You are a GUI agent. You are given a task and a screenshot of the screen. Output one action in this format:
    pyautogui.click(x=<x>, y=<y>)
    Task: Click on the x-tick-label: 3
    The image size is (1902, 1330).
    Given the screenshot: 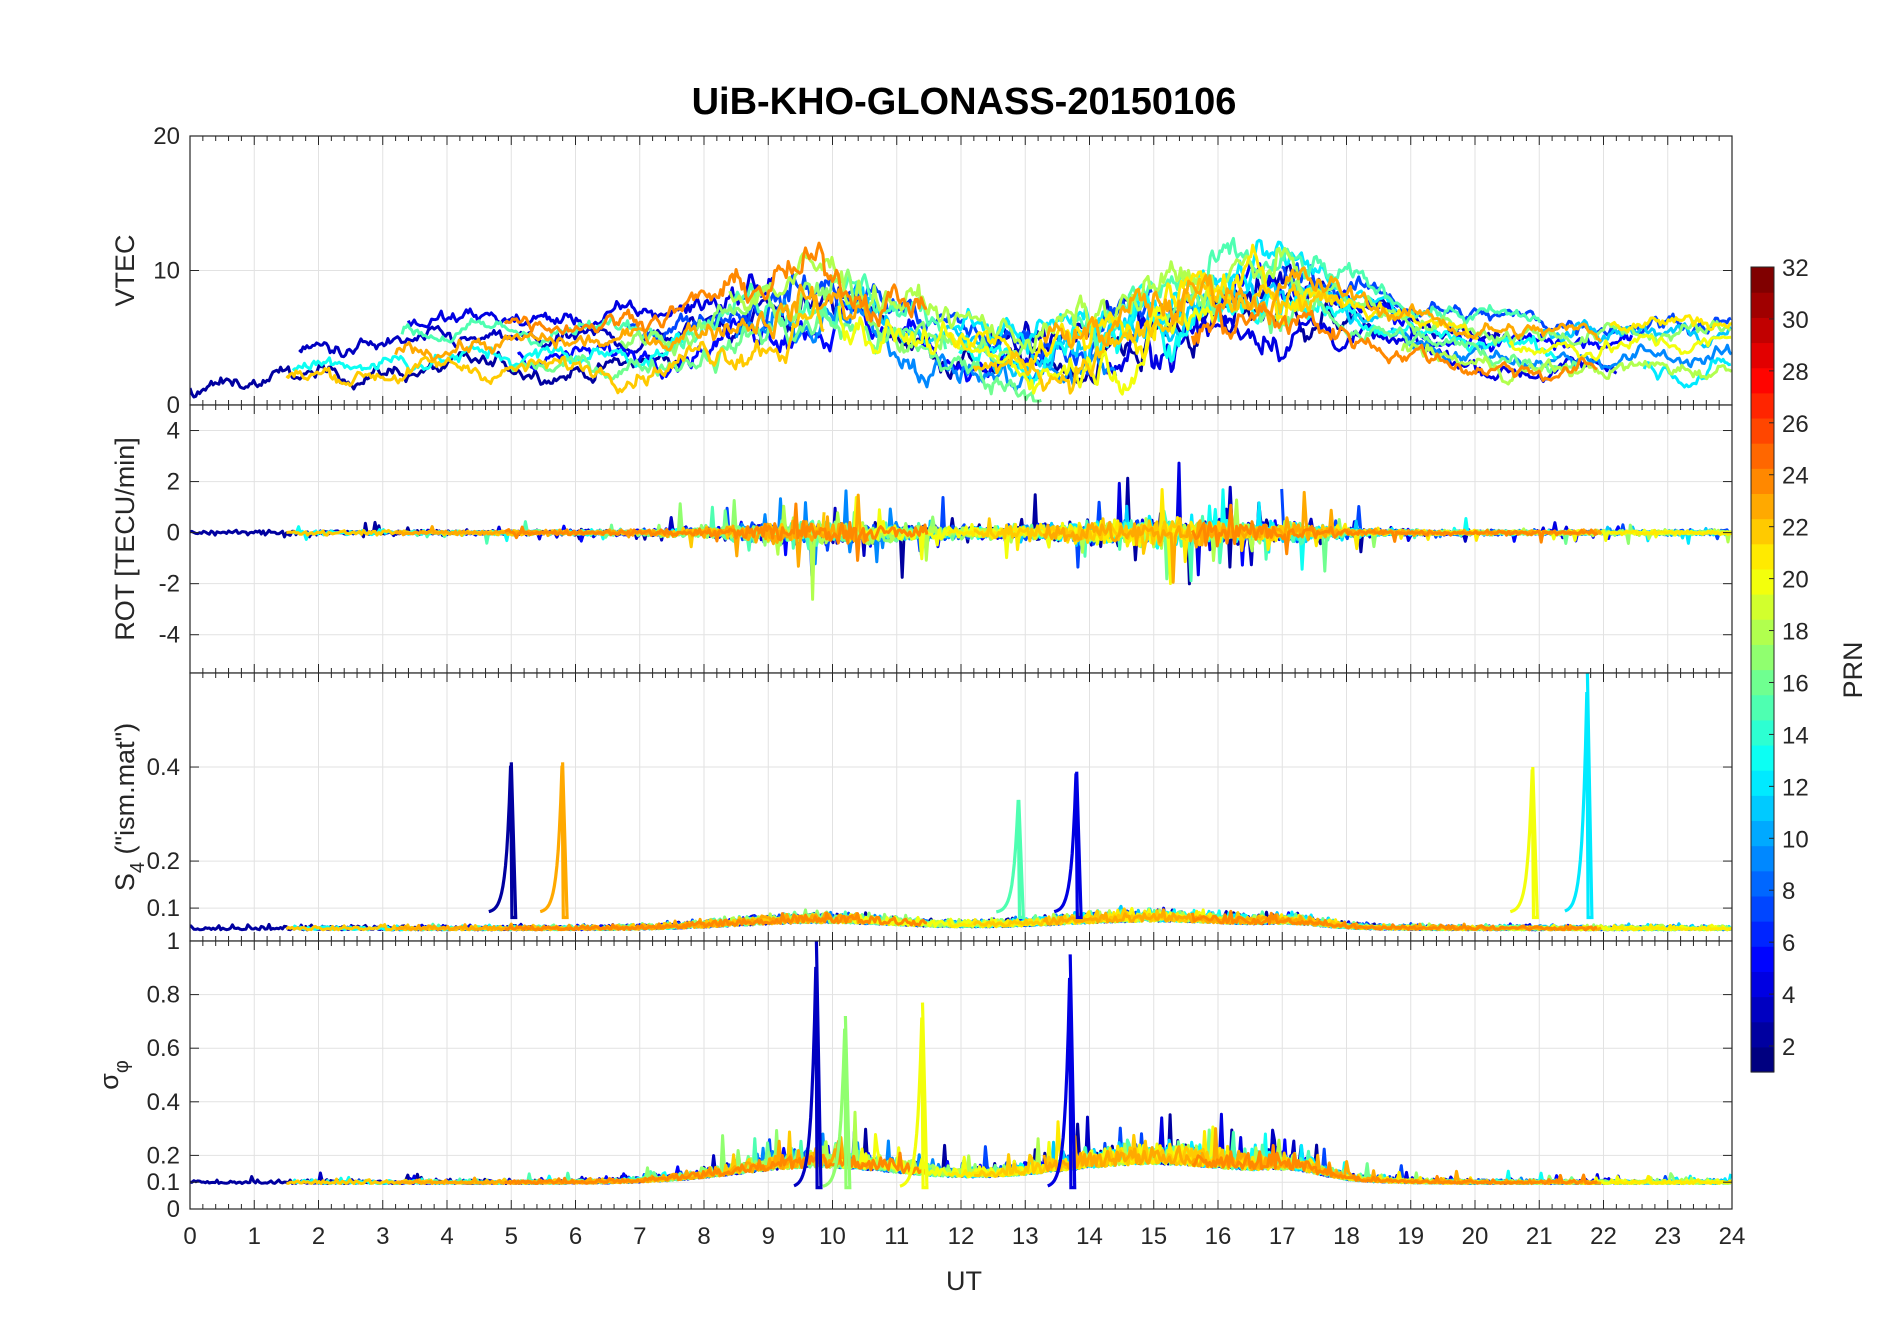 What is the action you would take?
    pyautogui.click(x=382, y=1236)
    